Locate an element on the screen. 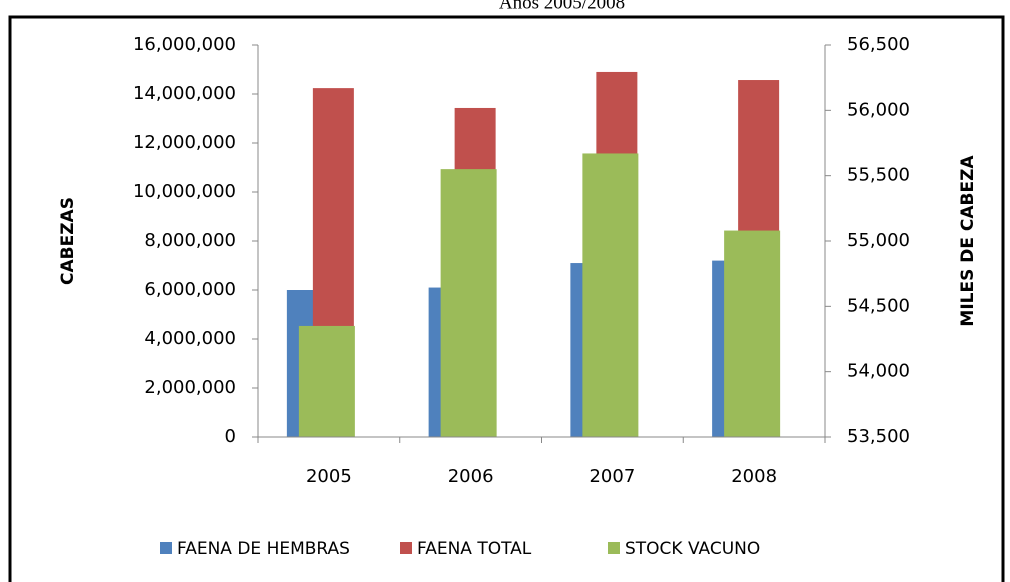 The image size is (1010, 582). legend-label: STOCK VACUNO is located at coordinates (692, 549).